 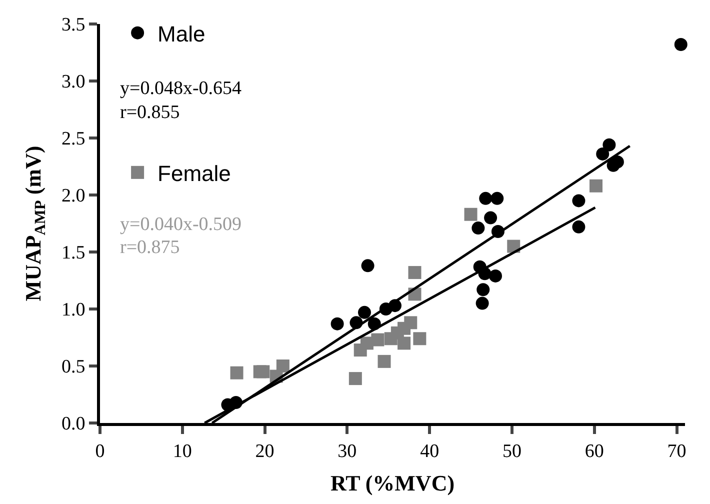 What do you see at coordinates (73, 196) in the screenshot?
I see `y-tick-label: 2.0` at bounding box center [73, 196].